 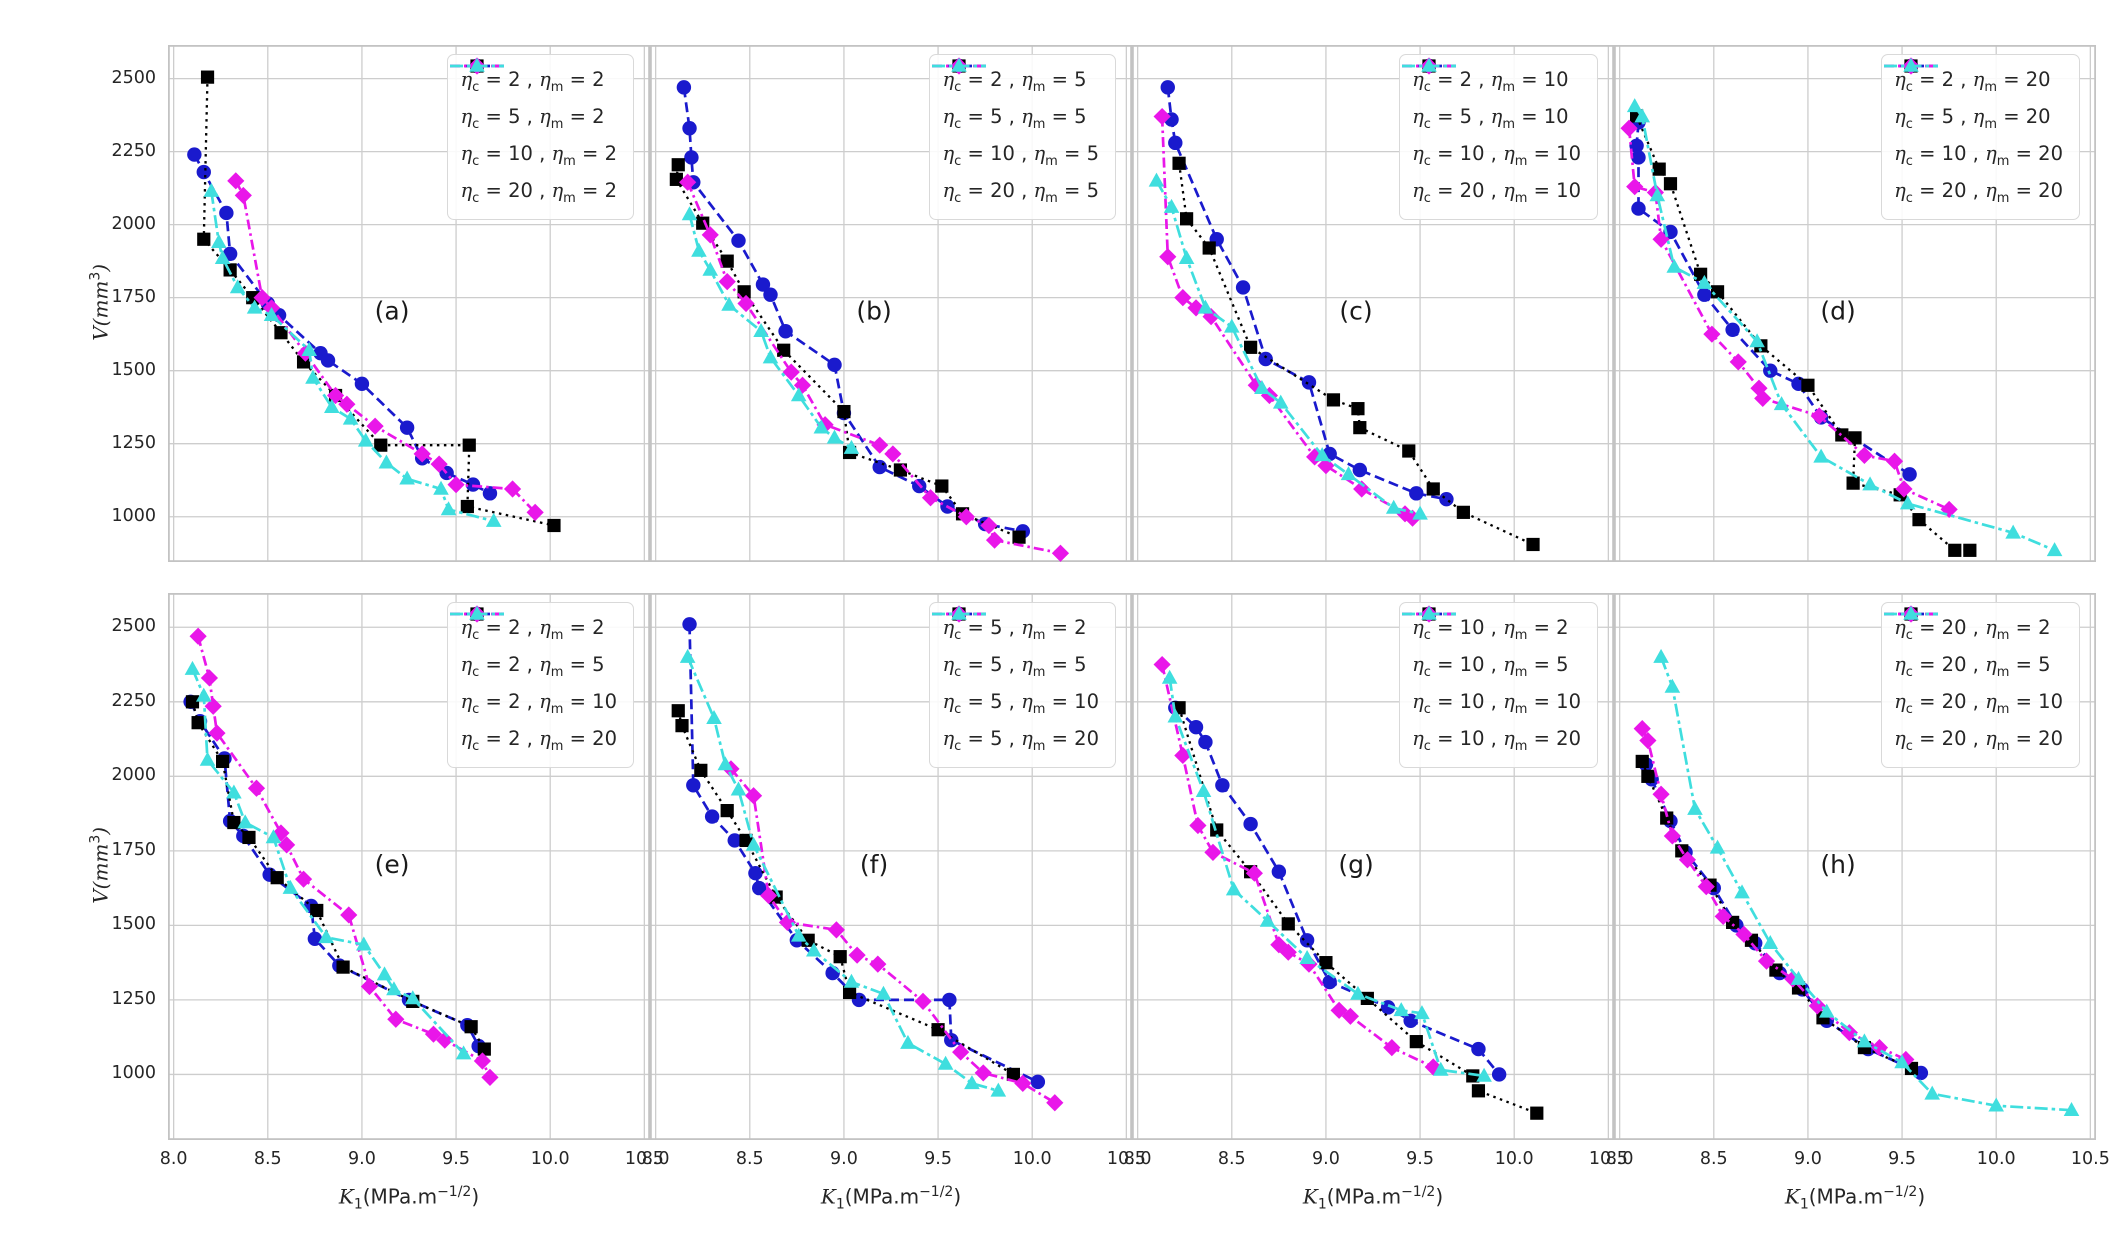 I want to click on series-line-etac2-etam2, so click(x=342, y=324).